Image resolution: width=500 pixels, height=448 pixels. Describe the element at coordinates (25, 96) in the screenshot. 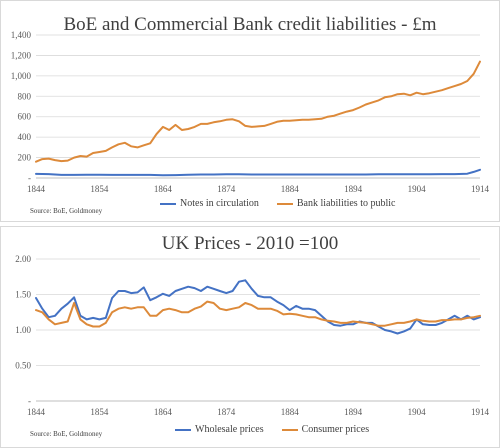

I see `y-tick-label: 800` at that location.